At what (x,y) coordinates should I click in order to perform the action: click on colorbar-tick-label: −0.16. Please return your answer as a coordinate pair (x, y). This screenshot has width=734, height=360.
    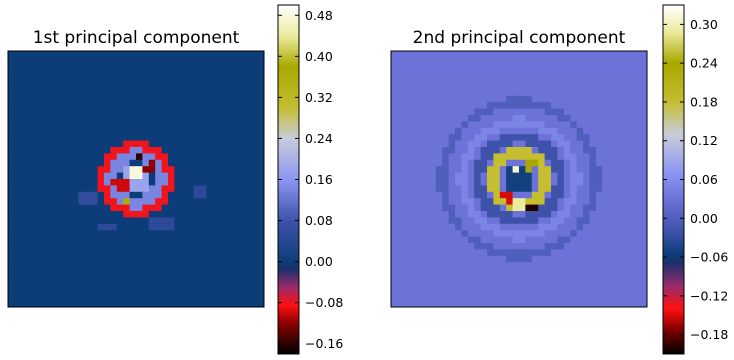
    Looking at the image, I should click on (324, 343).